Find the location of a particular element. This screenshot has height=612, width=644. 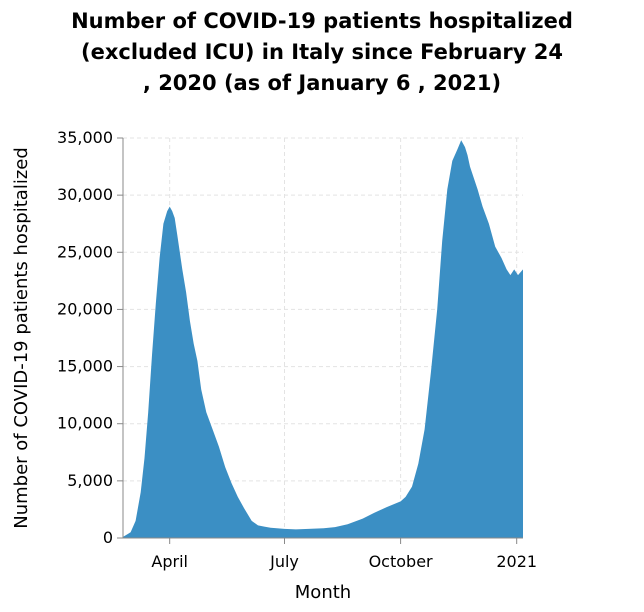

y-tick-label: 15,000 is located at coordinates (85, 366).